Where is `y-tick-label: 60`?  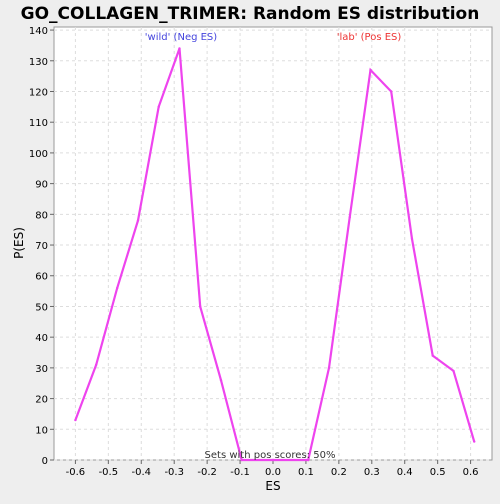
y-tick-label: 60 is located at coordinates (41, 277).